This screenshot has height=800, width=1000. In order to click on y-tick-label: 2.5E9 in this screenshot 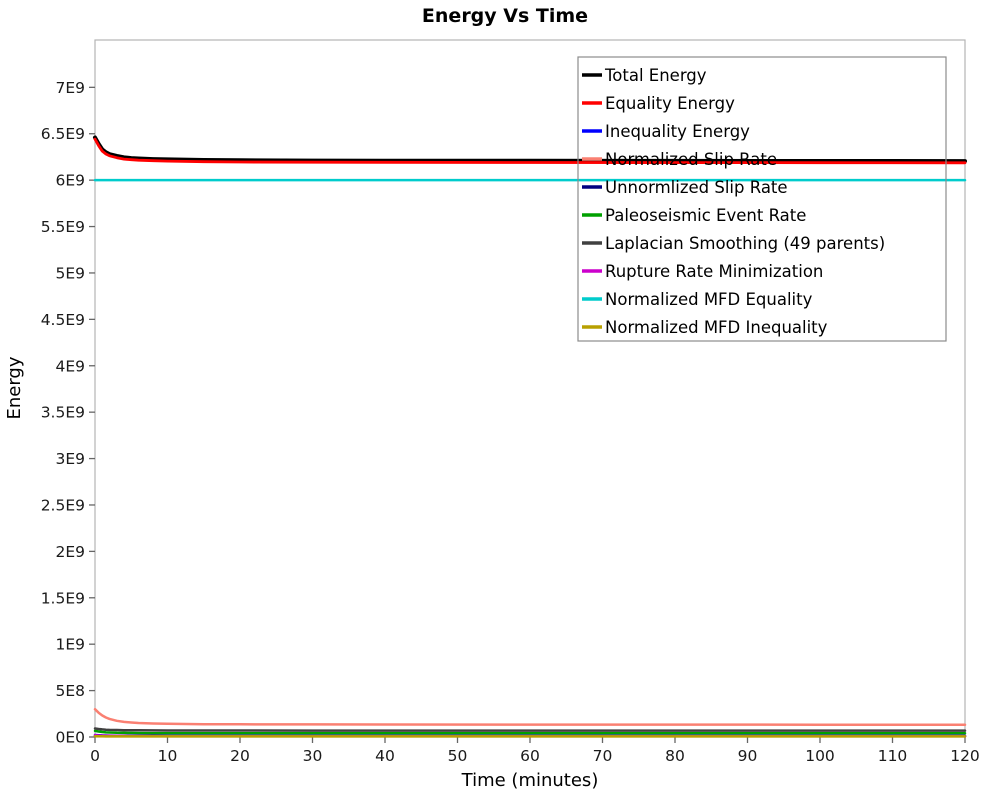, I will do `click(63, 505)`.